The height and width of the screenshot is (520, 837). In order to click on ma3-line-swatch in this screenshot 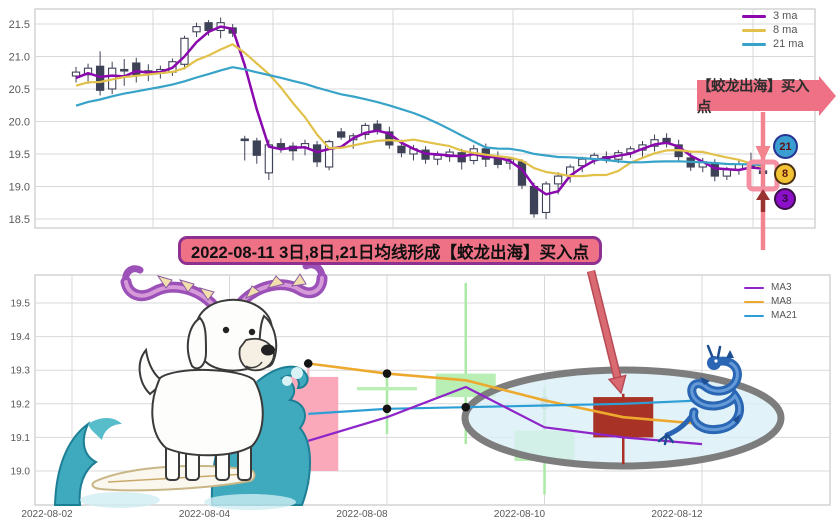, I will do `click(754, 288)`.